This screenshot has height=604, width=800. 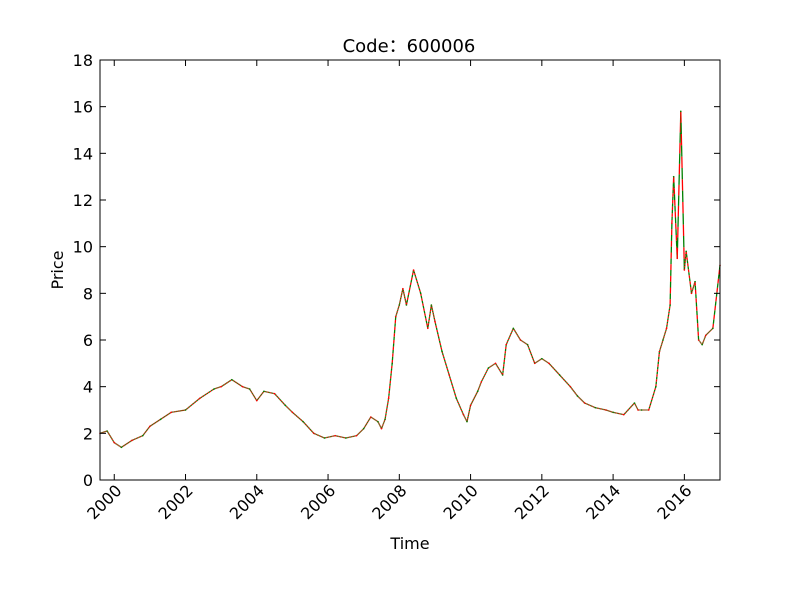 What do you see at coordinates (88, 480) in the screenshot?
I see `y-tick-label: 0` at bounding box center [88, 480].